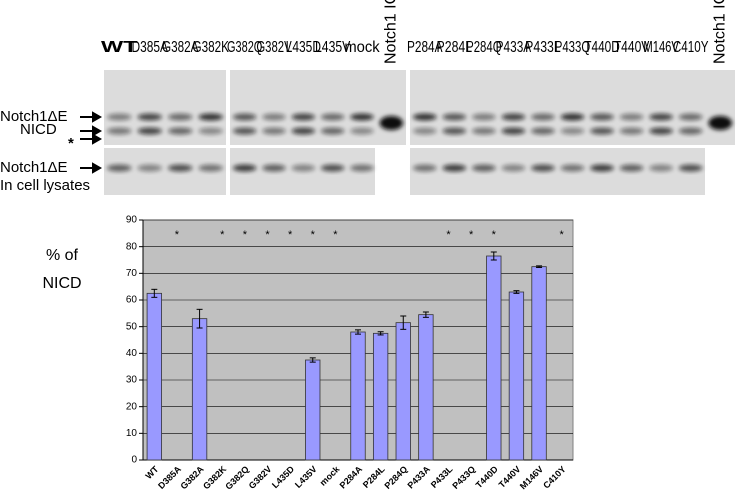 The height and width of the screenshot is (501, 744). Describe the element at coordinates (34, 116) in the screenshot. I see `side-label: Notch1ΔE` at that location.